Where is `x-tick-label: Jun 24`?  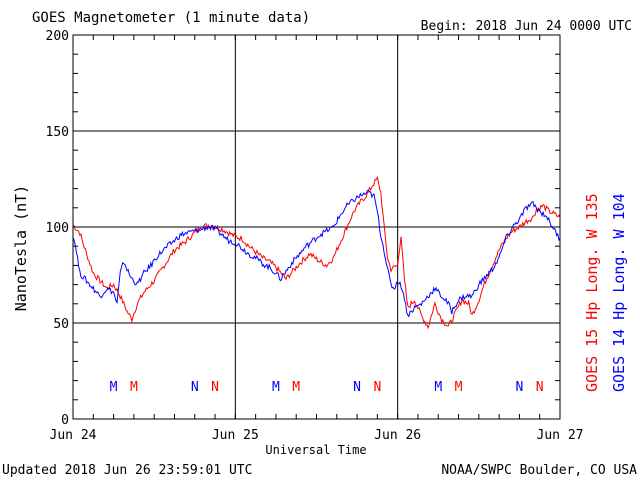
x-tick-label: Jun 24 is located at coordinates (73, 435).